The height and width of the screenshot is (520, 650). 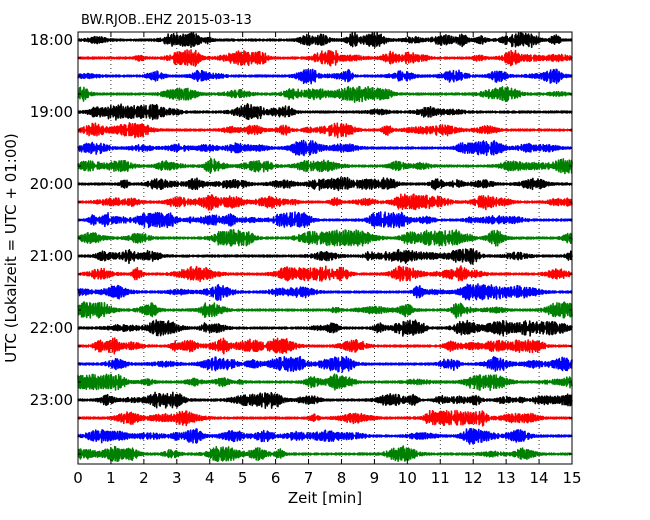 I want to click on y-tick-label: 23:00, so click(x=51, y=400).